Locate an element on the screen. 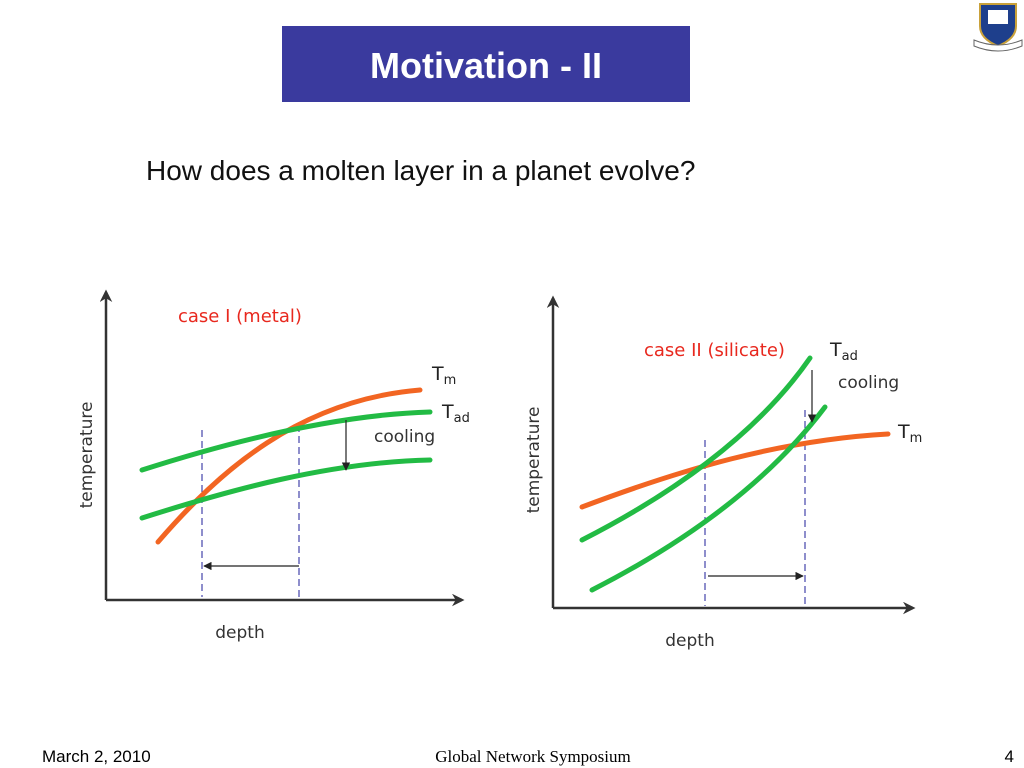  footer-event: Global Network Symposium is located at coordinates (533, 756).